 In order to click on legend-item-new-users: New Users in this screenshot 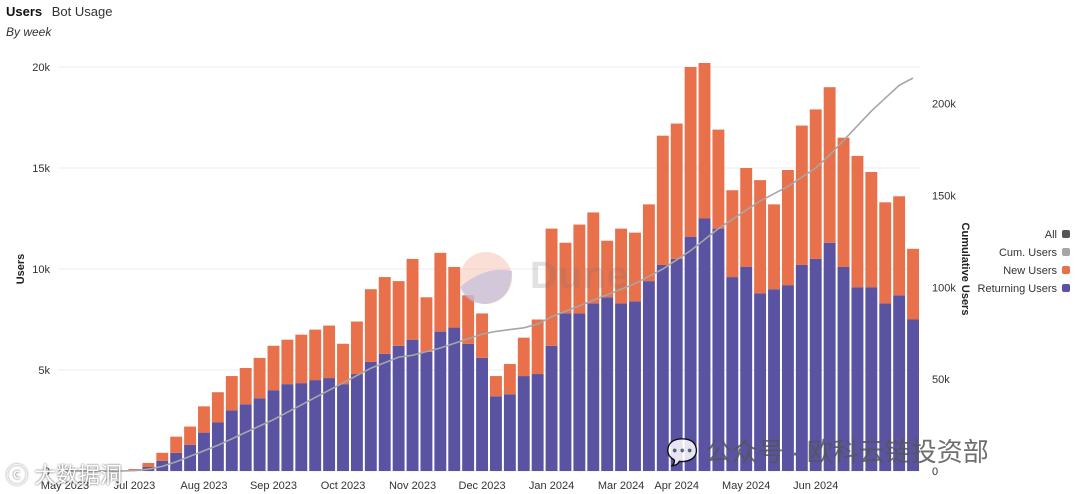, I will do `click(1024, 271)`.